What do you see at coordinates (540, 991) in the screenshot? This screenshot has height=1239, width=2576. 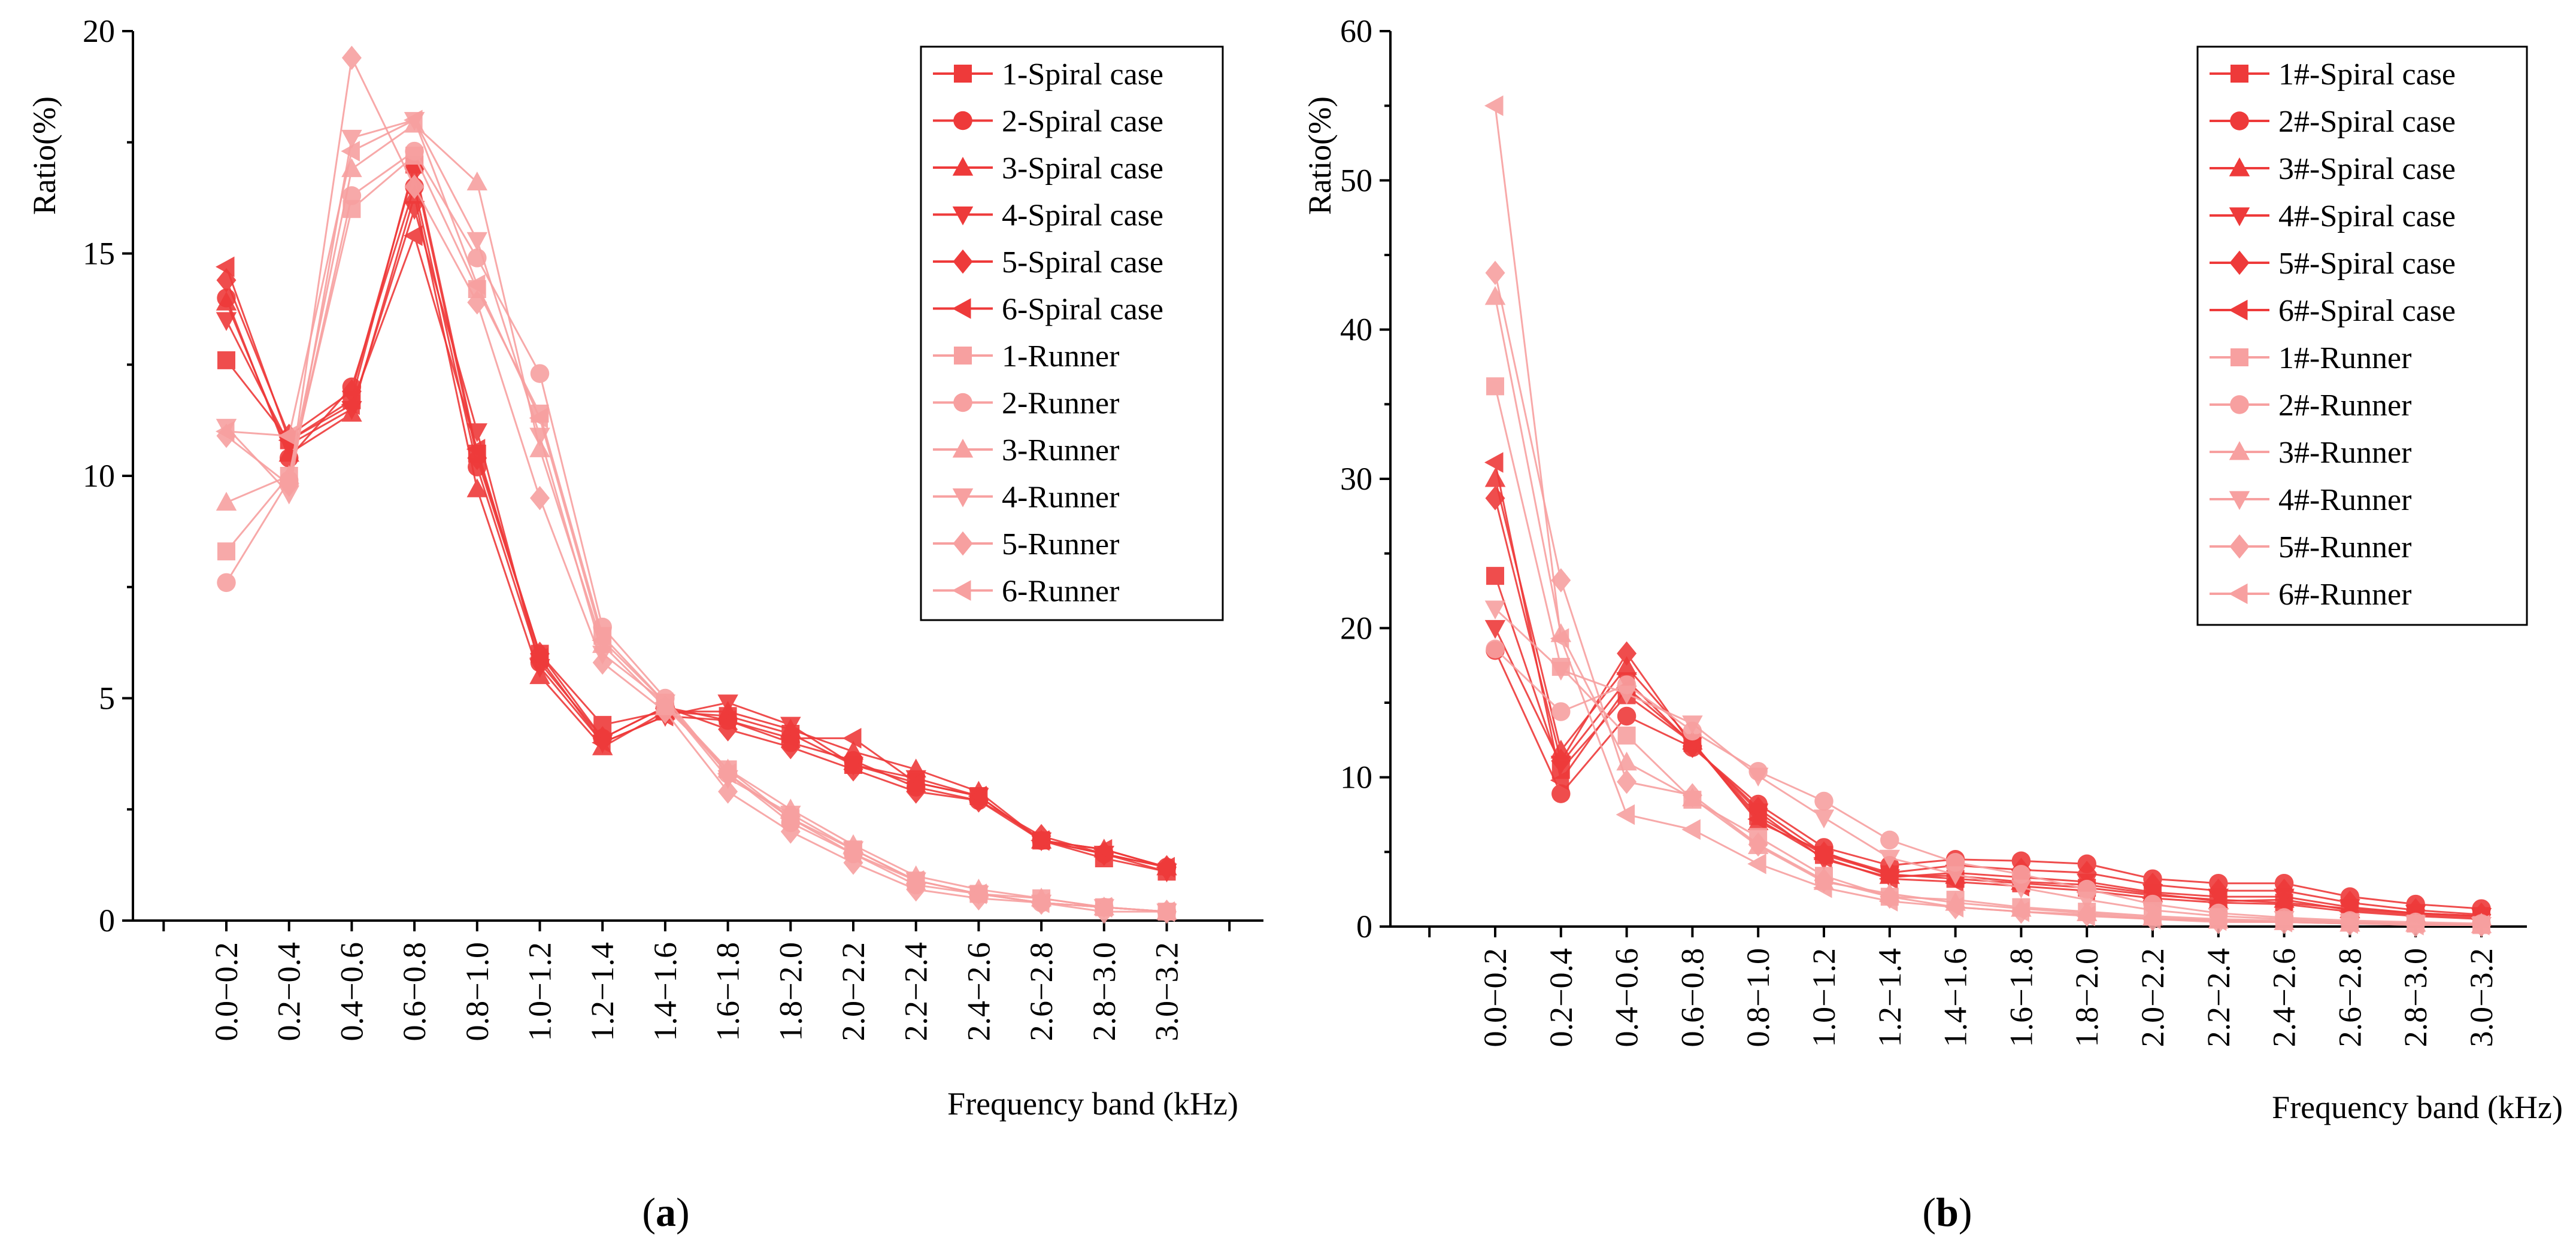 I see `a-x-tick-label: 1.0−1.2` at bounding box center [540, 991].